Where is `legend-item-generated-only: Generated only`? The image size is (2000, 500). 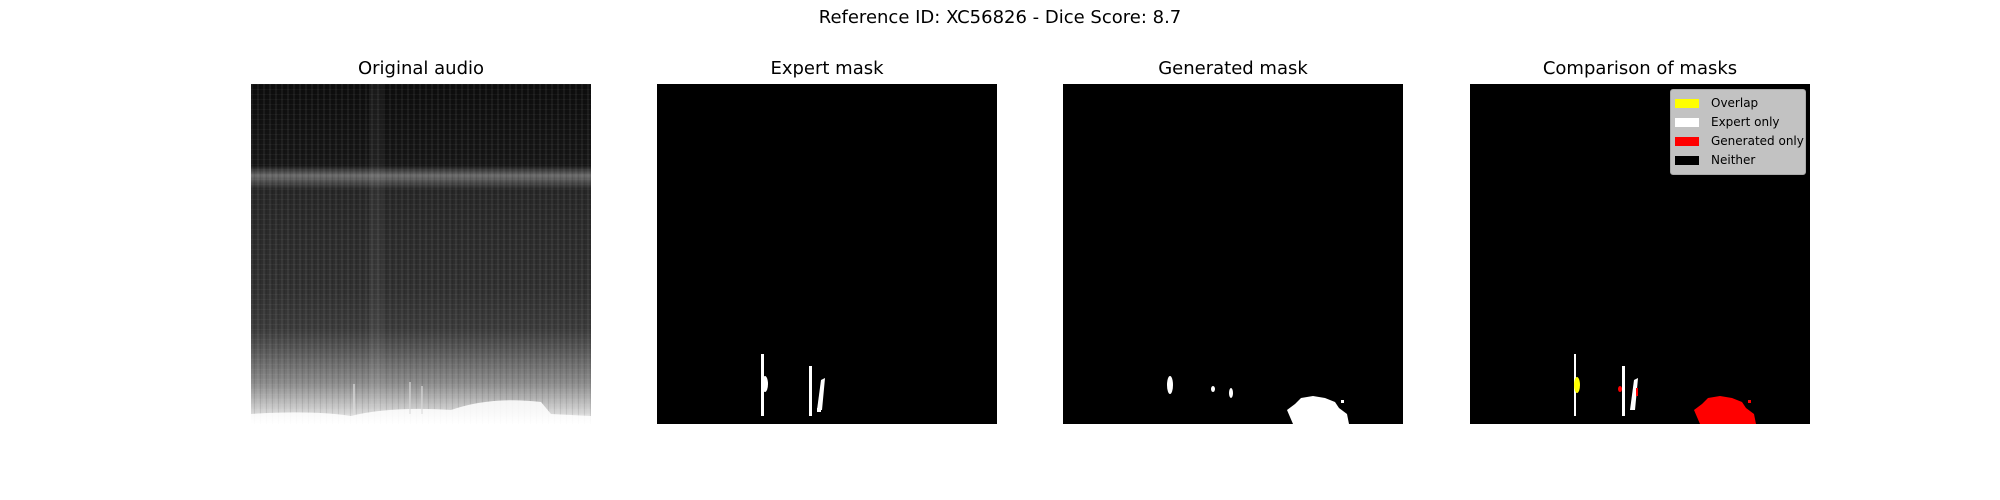
legend-item-generated-only: Generated only is located at coordinates (1738, 141).